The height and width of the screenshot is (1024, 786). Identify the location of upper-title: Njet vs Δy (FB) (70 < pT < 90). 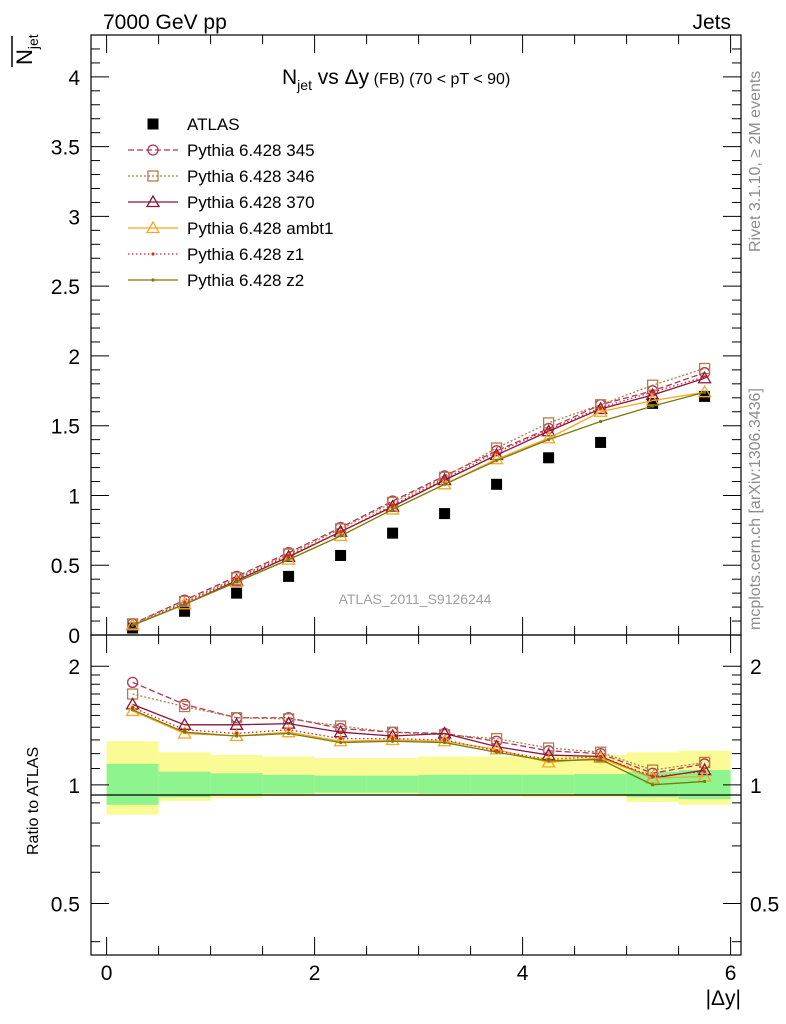
(396, 79).